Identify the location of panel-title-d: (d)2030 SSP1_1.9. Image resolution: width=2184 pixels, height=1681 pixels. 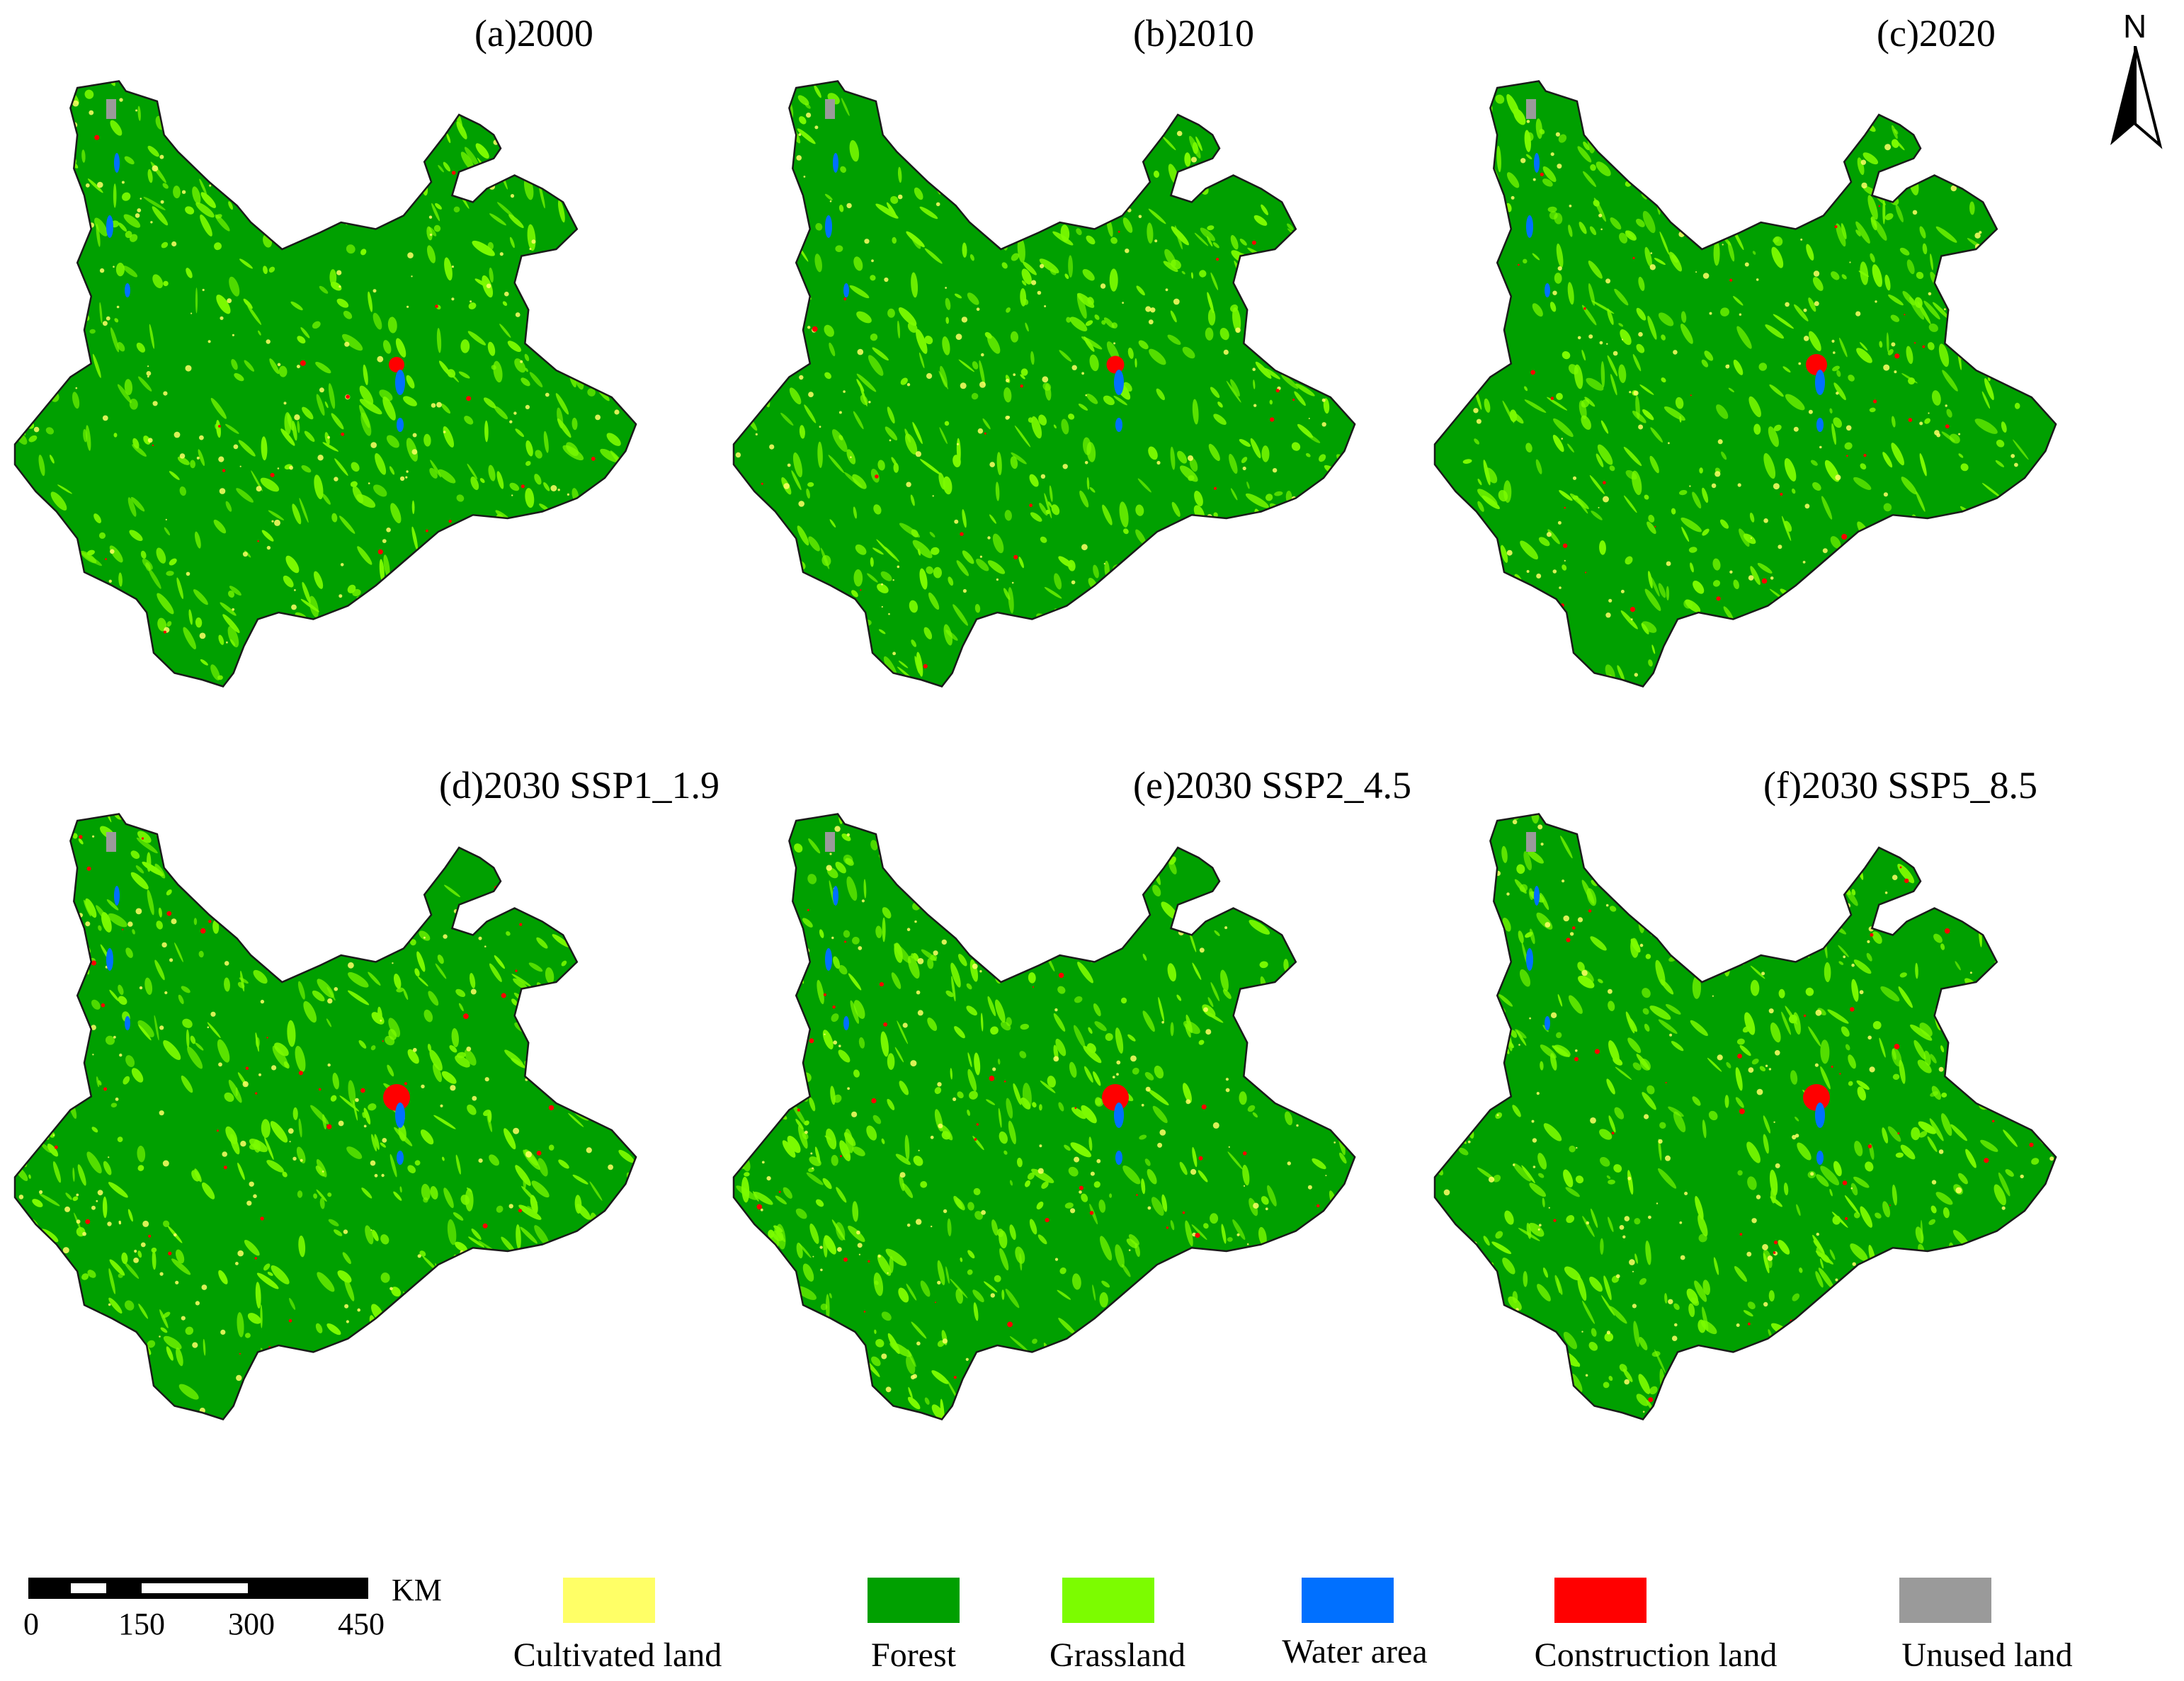
(579, 785).